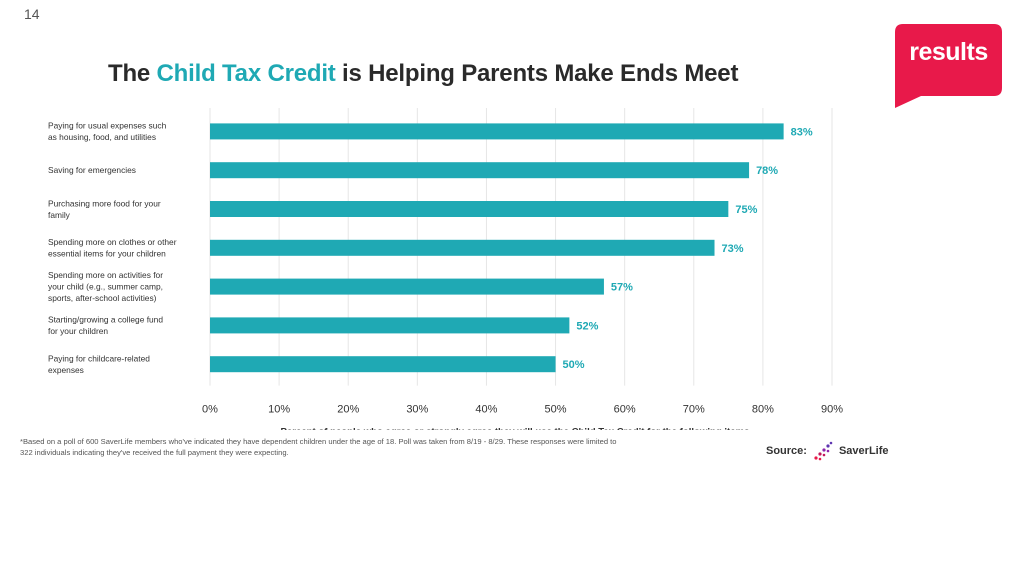 The height and width of the screenshot is (576, 1024). I want to click on value-label: 83%, so click(802, 132).